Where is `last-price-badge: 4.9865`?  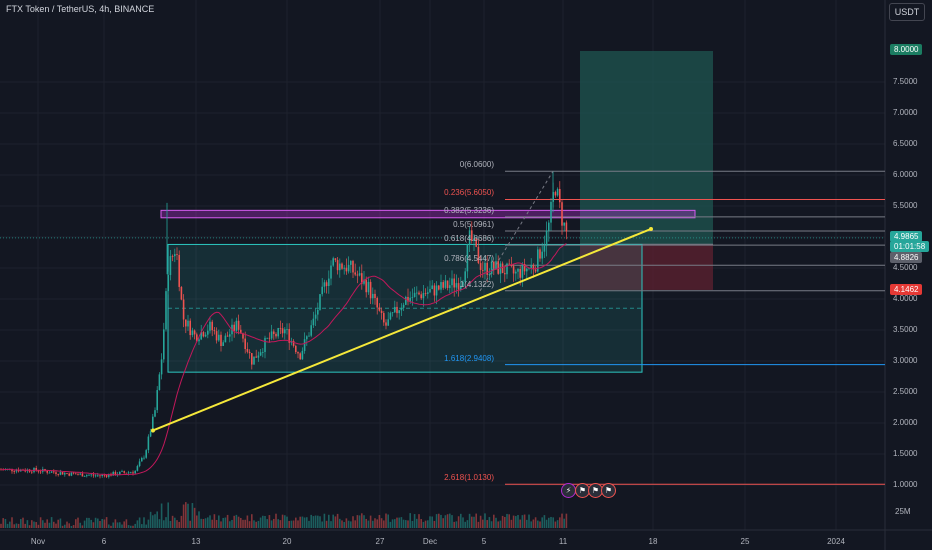
last-price-badge: 4.9865 is located at coordinates (906, 236).